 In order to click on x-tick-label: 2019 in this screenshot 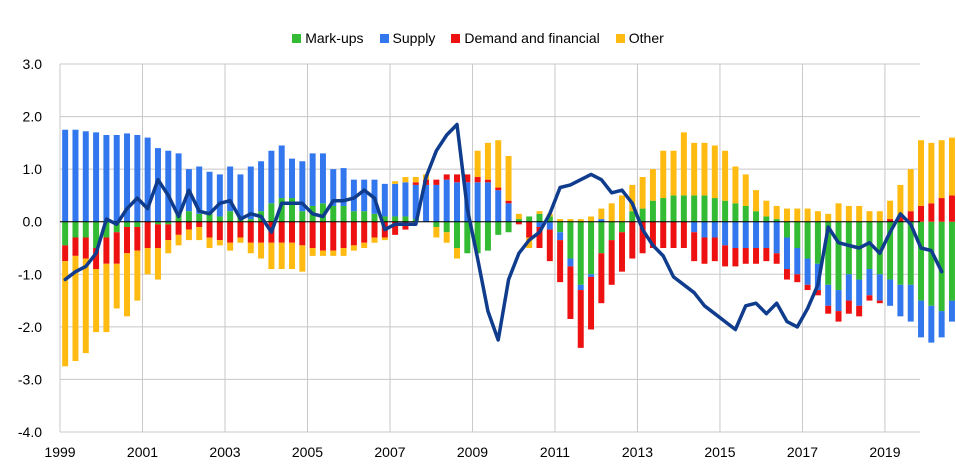, I will do `click(884, 452)`.